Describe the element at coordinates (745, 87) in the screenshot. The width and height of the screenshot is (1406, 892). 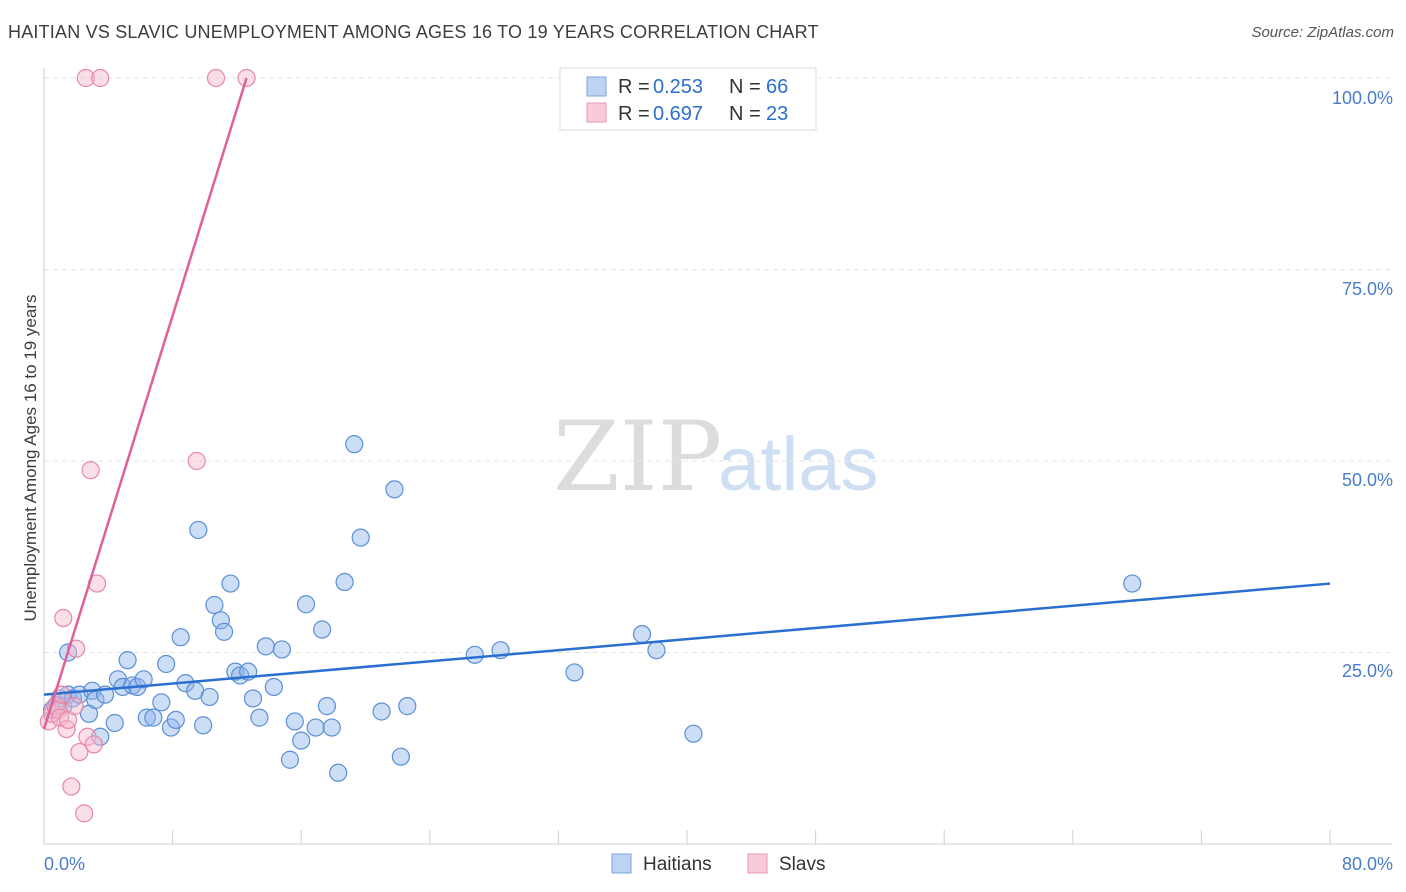
I see `legend-n-label-haitians: N =` at that location.